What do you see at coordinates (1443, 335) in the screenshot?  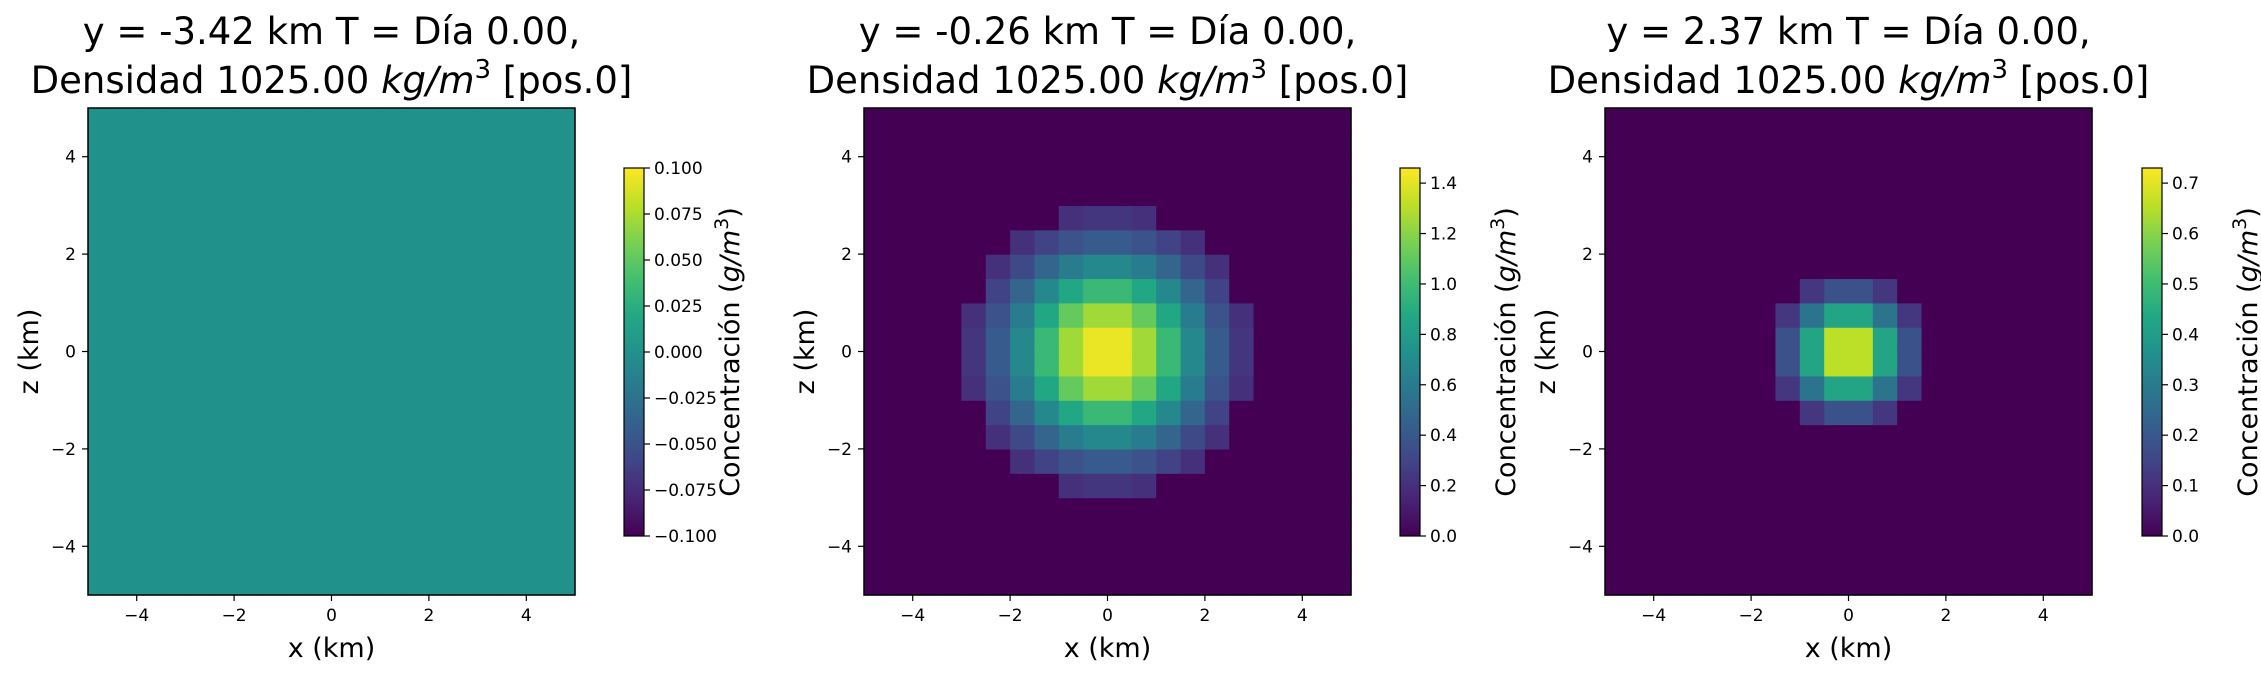 I see `colorbar-tick-label: 0.8` at bounding box center [1443, 335].